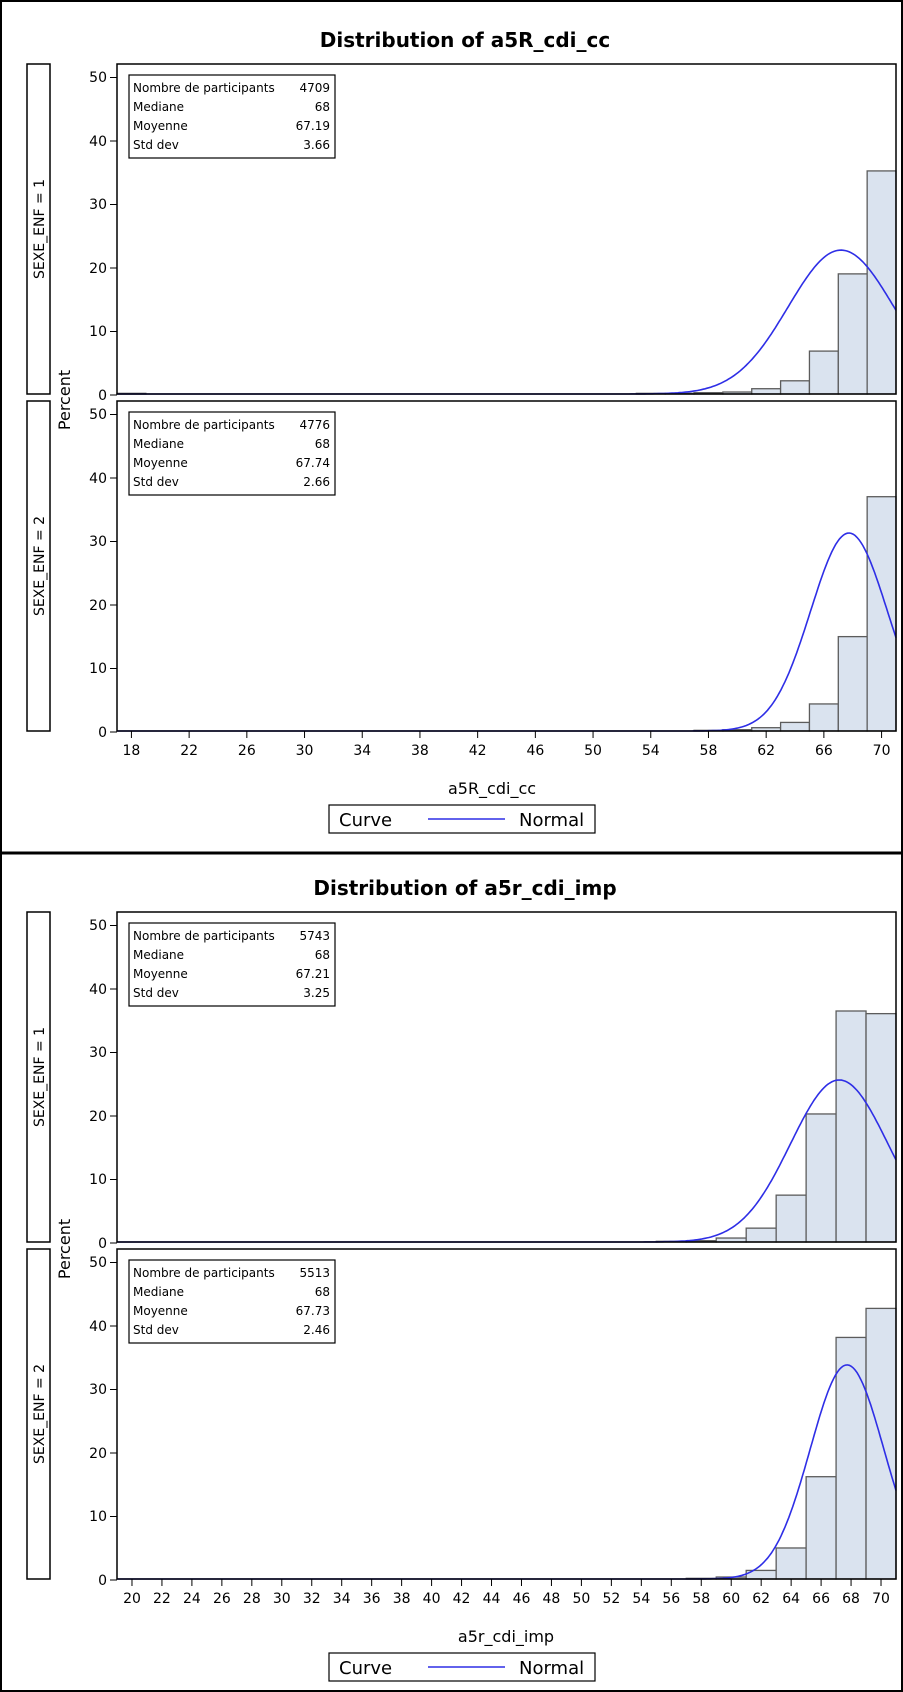 This screenshot has width=903, height=1692. Describe the element at coordinates (312, 1599) in the screenshot. I see `x-tick-label: 32` at that location.